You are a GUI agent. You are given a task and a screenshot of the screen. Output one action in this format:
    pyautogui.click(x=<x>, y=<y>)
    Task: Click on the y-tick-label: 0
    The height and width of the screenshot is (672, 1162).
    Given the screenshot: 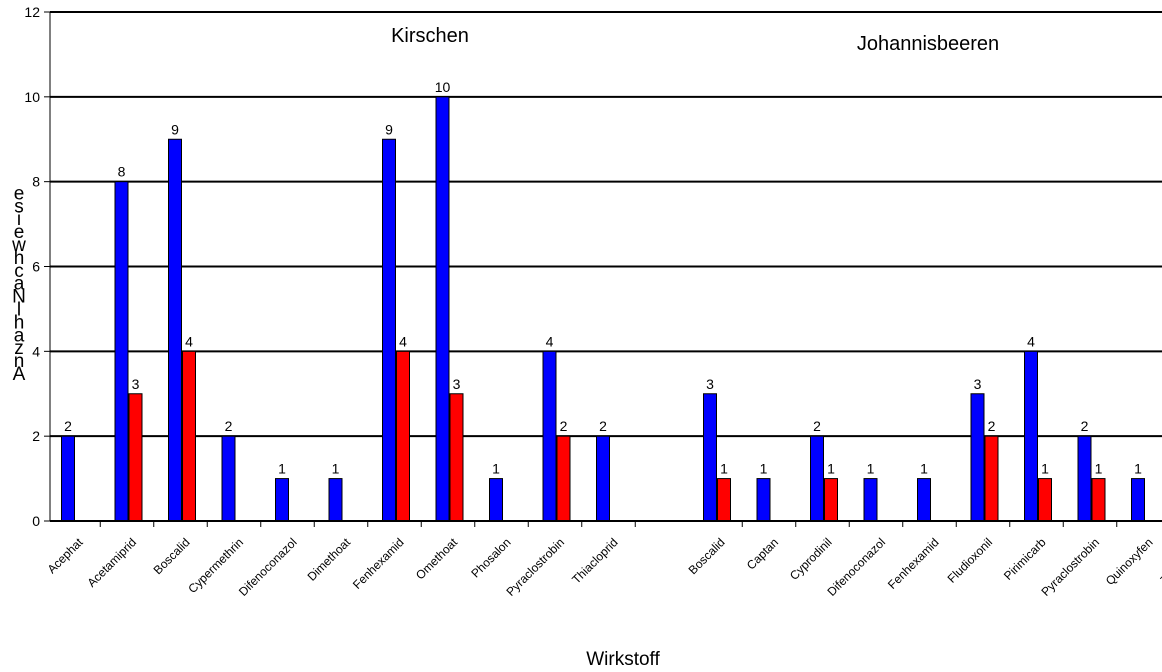 What is the action you would take?
    pyautogui.click(x=36, y=521)
    